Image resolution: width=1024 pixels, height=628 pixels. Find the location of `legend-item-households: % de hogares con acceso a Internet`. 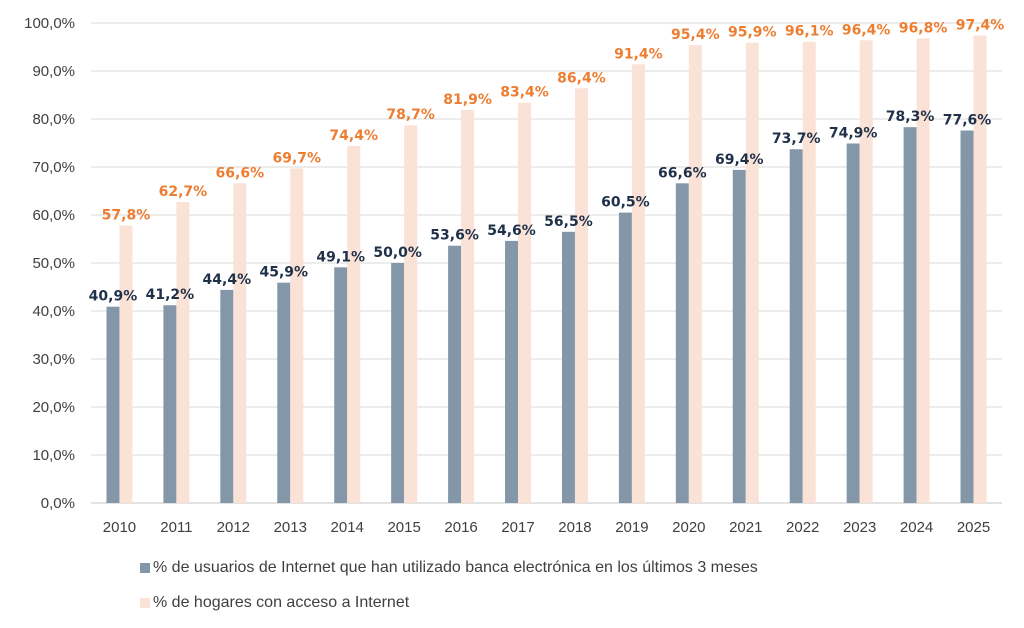

legend-item-households: % de hogares con acceso a Internet is located at coordinates (274, 603).